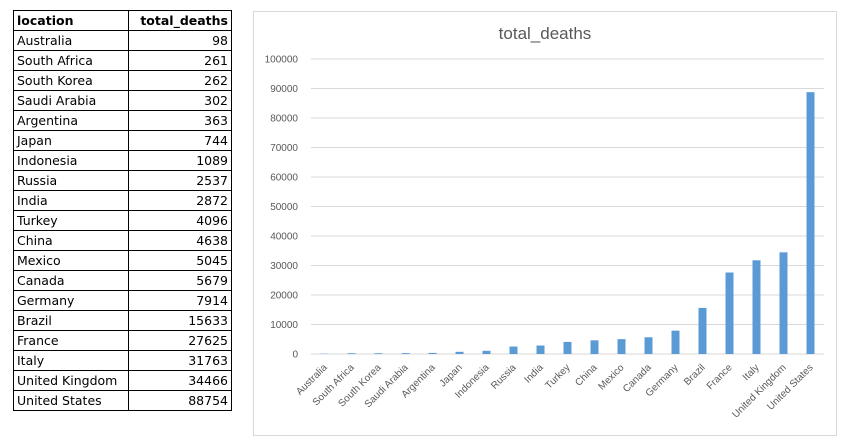  Describe the element at coordinates (284, 119) in the screenshot. I see `y-tick-label: 80000` at that location.